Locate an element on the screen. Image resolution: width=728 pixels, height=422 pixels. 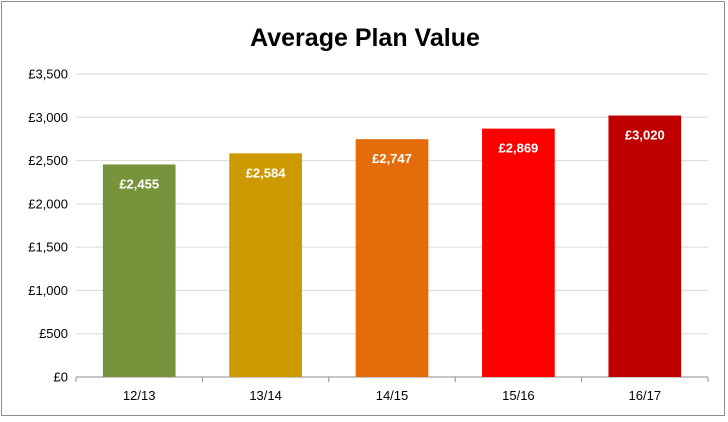
y-tick-label: £1,500 is located at coordinates (48, 247).